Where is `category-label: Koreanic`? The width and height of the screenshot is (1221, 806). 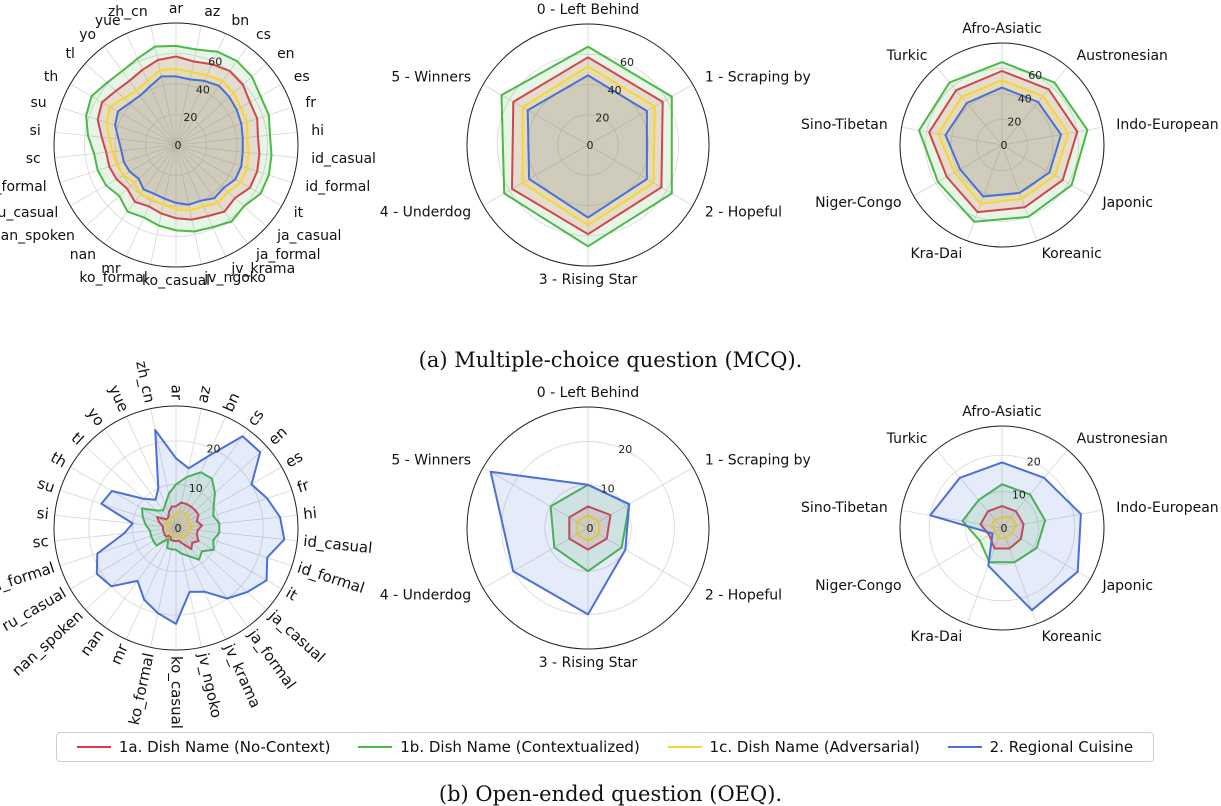
category-label: Koreanic is located at coordinates (1072, 637).